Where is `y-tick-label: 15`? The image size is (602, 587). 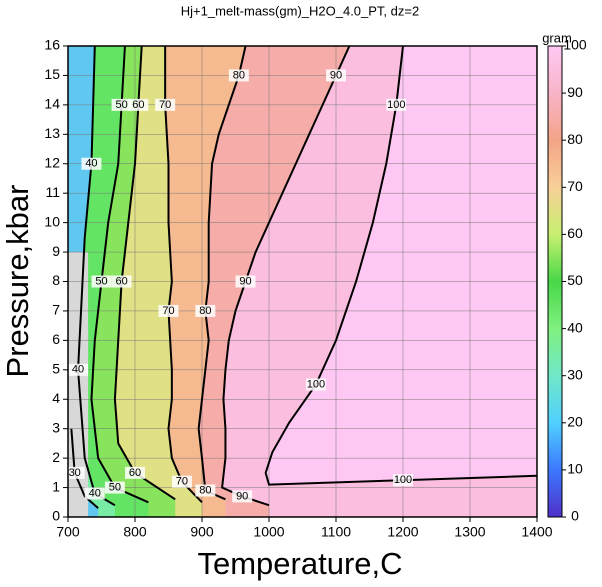
y-tick-label: 15 is located at coordinates (52, 74).